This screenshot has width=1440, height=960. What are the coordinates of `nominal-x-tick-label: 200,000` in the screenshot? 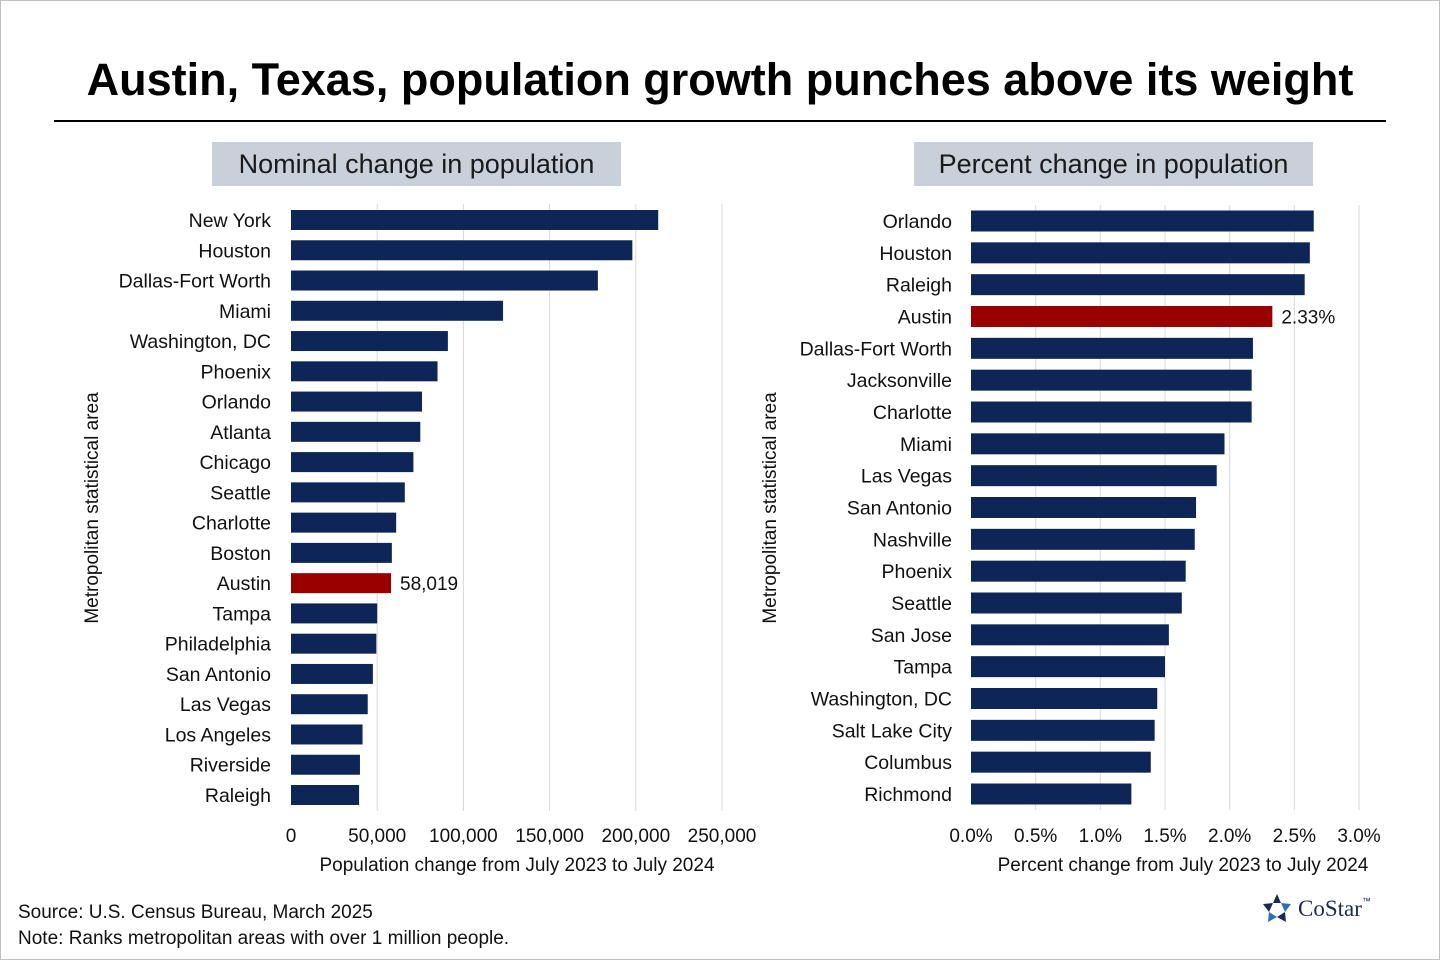 It's located at (635, 836).